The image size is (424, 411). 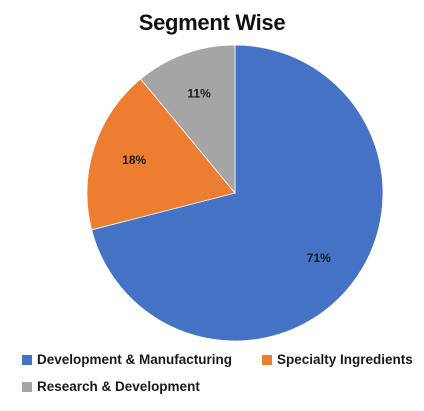 What do you see at coordinates (199, 93) in the screenshot?
I see `data-label-research-development: 11%` at bounding box center [199, 93].